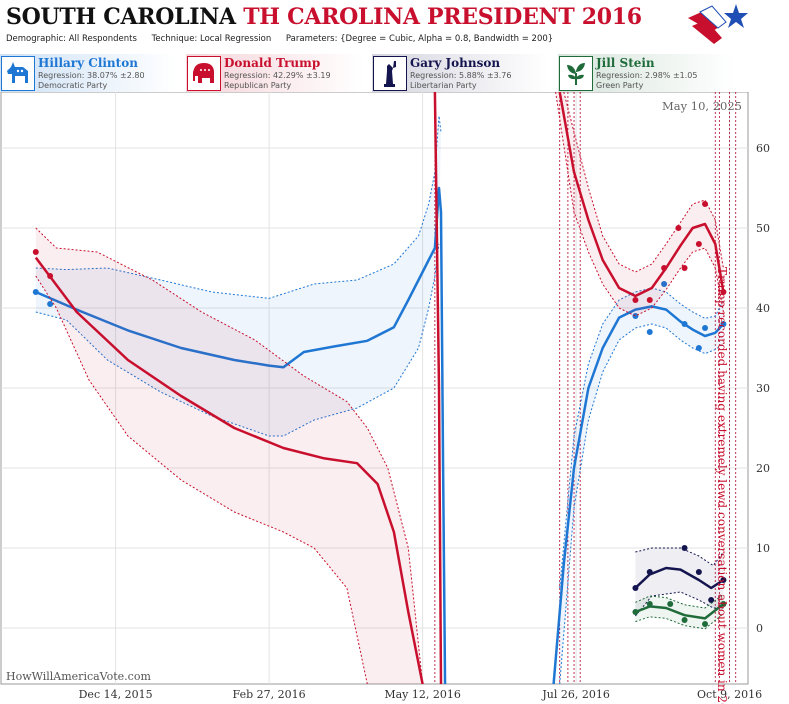 The height and width of the screenshot is (704, 789). What do you see at coordinates (73, 85) in the screenshot?
I see `party-label: Democratic Party` at bounding box center [73, 85].